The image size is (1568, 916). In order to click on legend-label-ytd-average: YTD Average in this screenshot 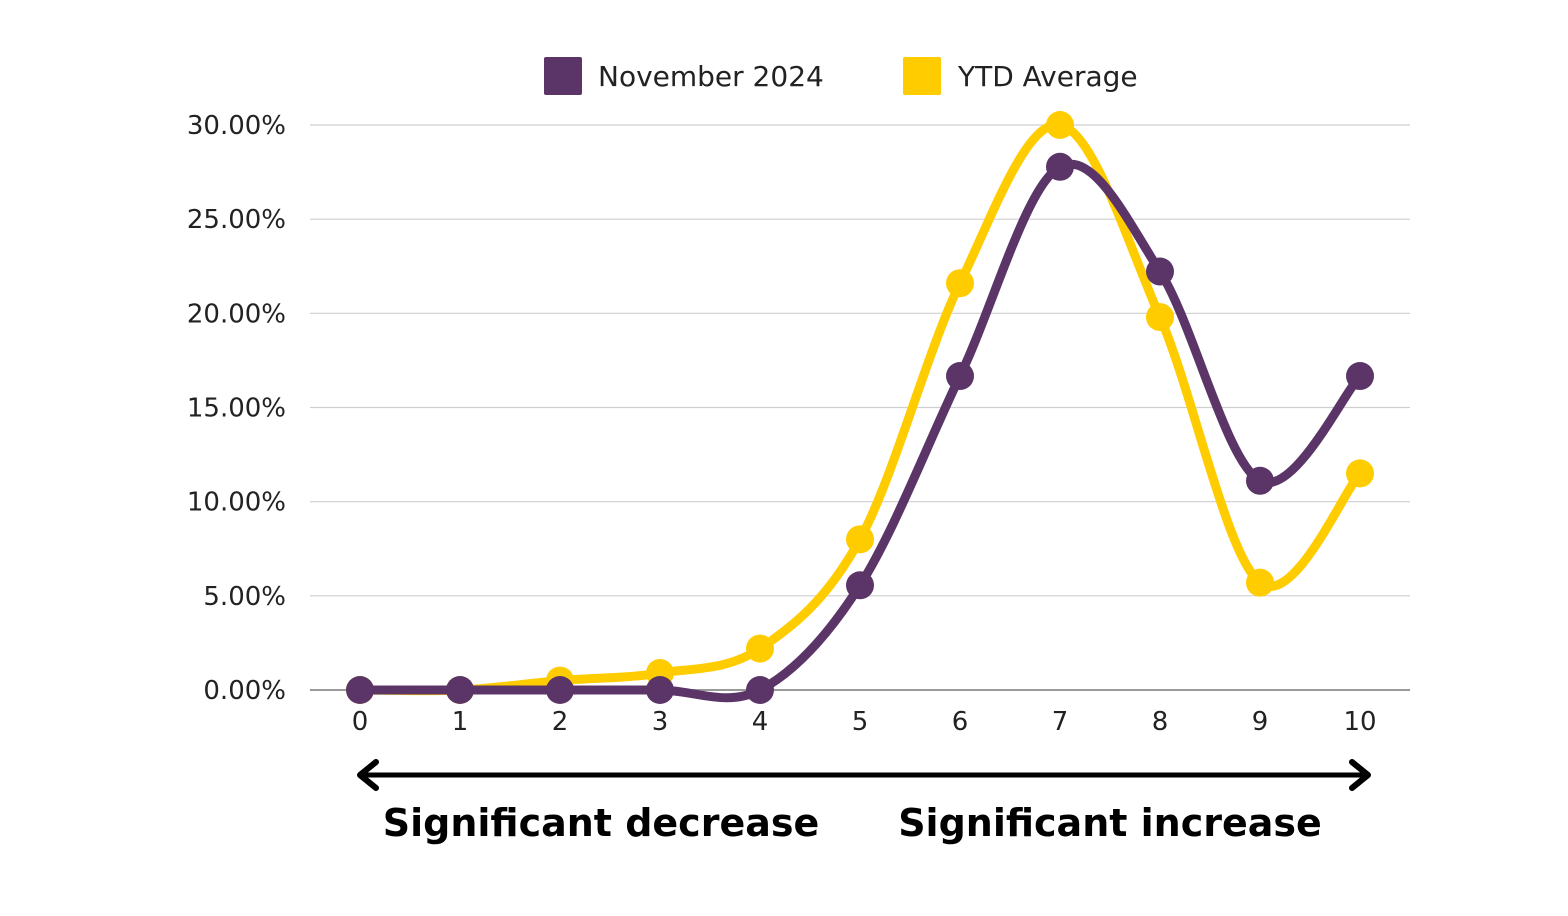, I will do `click(1047, 76)`.